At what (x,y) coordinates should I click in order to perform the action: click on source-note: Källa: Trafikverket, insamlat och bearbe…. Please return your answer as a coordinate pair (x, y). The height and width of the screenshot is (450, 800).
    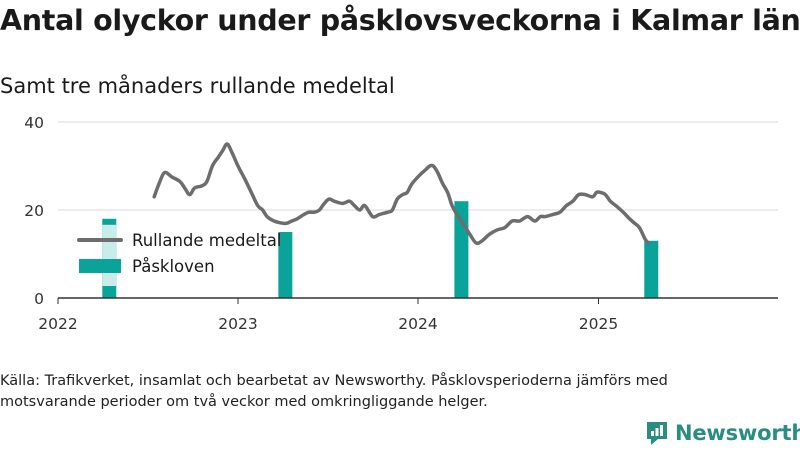
    Looking at the image, I should click on (334, 391).